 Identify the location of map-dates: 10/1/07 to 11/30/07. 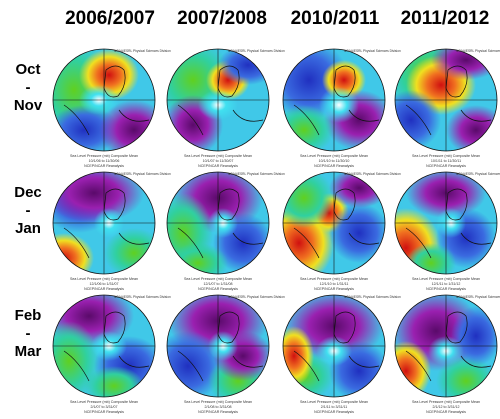
(218, 161).